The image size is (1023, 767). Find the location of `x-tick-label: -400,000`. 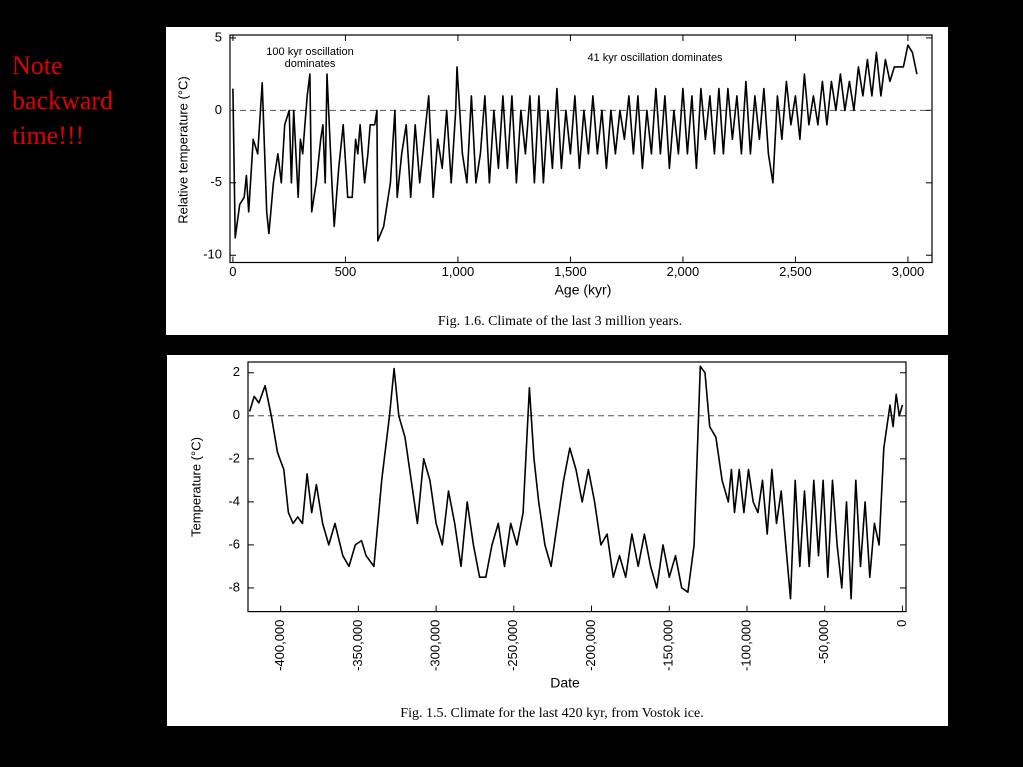

x-tick-label: -400,000 is located at coordinates (279, 645).